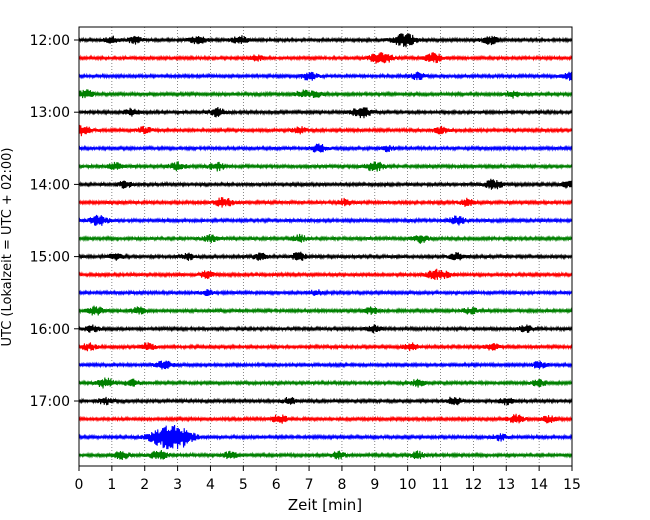  Describe the element at coordinates (328, 479) in the screenshot. I see `x-axis-ticks: 0 1 2 3 4 5 6 7 8 9 10 11 12 13 14 15` at that location.